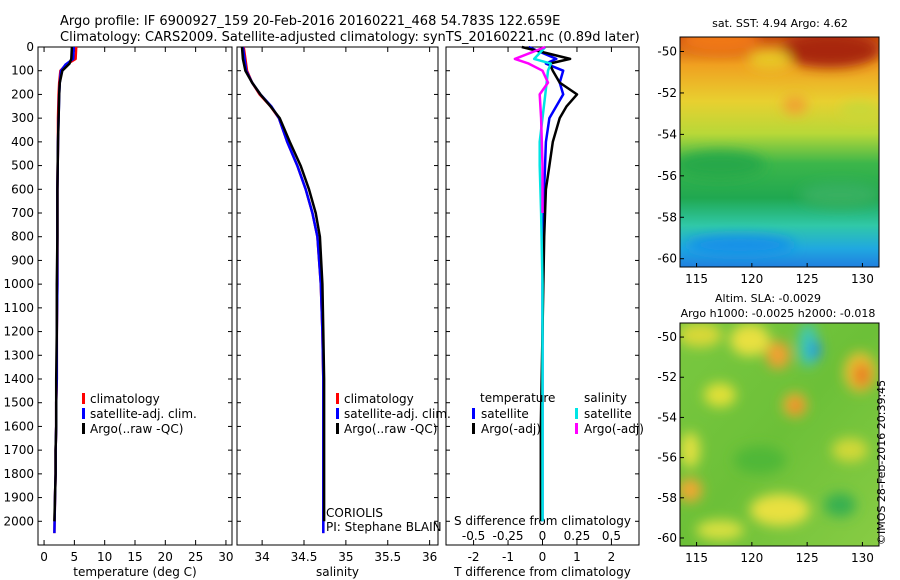 The width and height of the screenshot is (900, 580). Describe the element at coordinates (517, 398) in the screenshot. I see `legend-title-temperature: temperature` at that location.